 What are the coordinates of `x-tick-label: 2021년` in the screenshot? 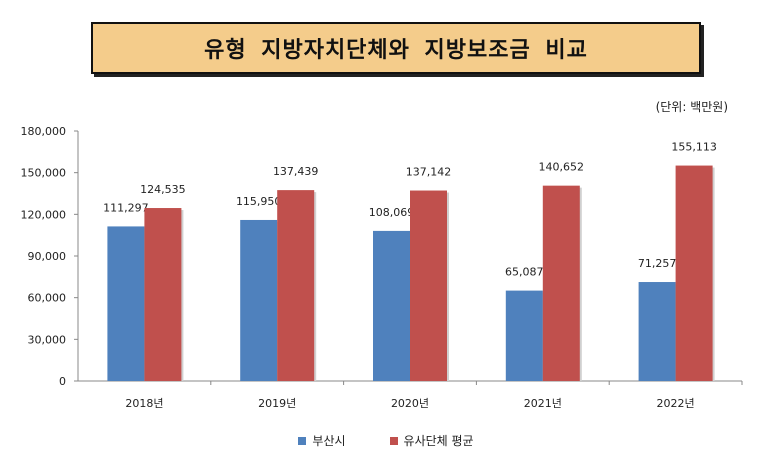 It's located at (543, 403).